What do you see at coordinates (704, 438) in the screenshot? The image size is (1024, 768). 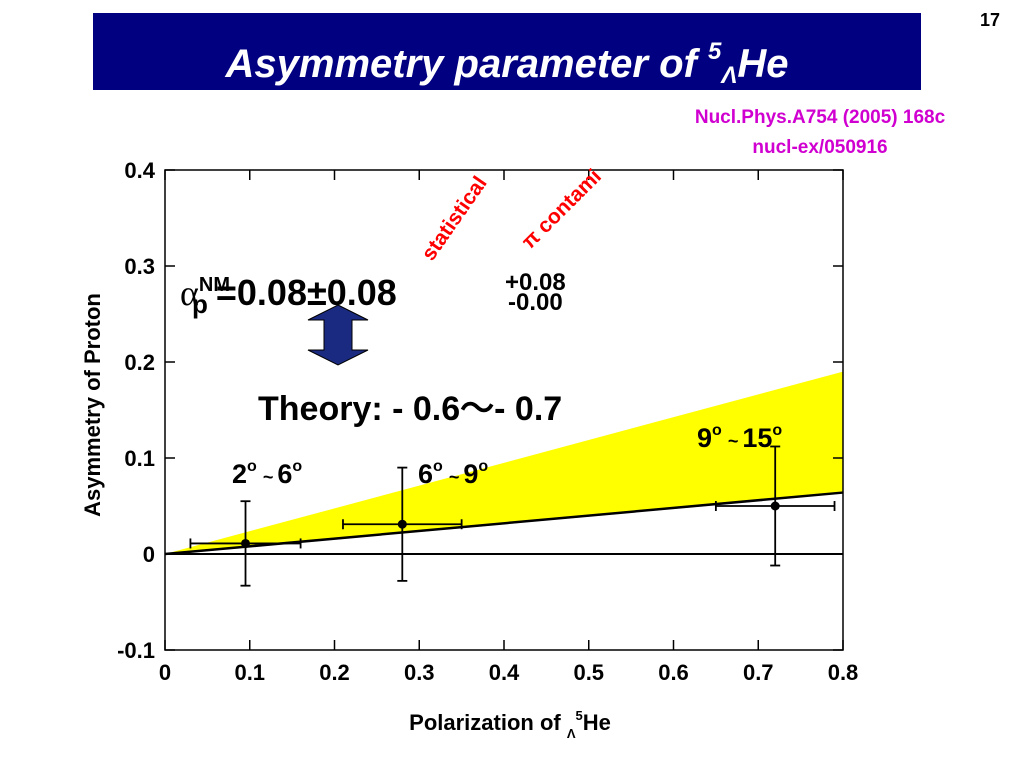 I see `angle-from: 9` at bounding box center [704, 438].